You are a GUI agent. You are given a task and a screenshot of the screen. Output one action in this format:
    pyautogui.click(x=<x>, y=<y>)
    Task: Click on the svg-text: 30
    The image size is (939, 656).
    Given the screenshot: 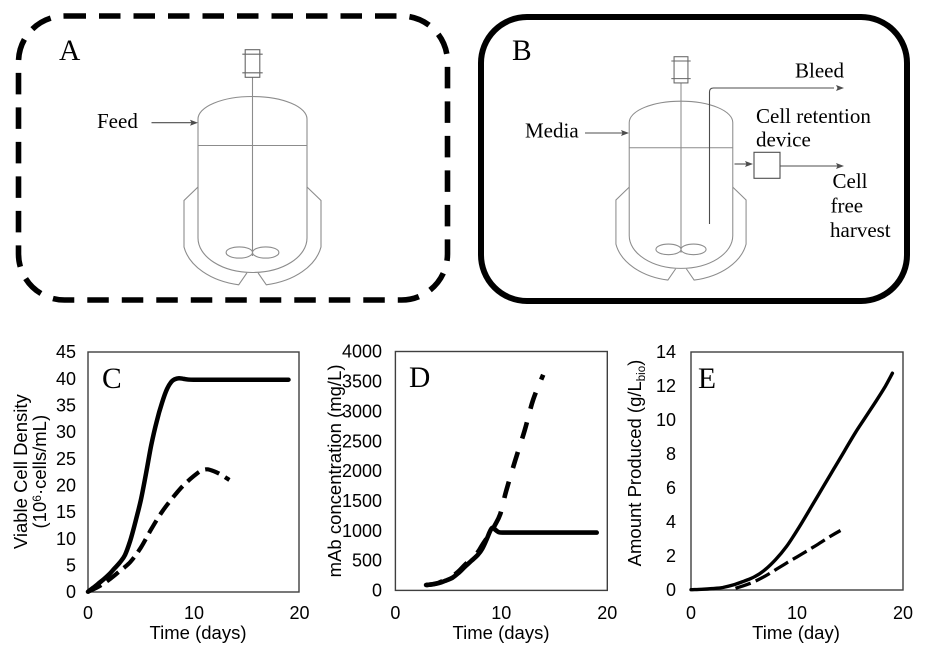 What is the action you would take?
    pyautogui.click(x=66, y=432)
    